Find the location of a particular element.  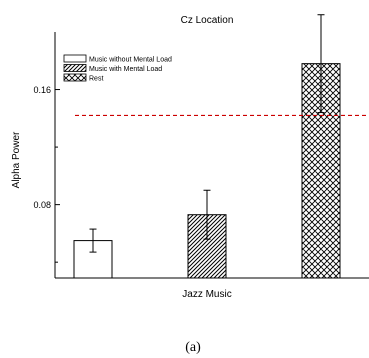

legend-label-3: Rest is located at coordinates (96, 79).